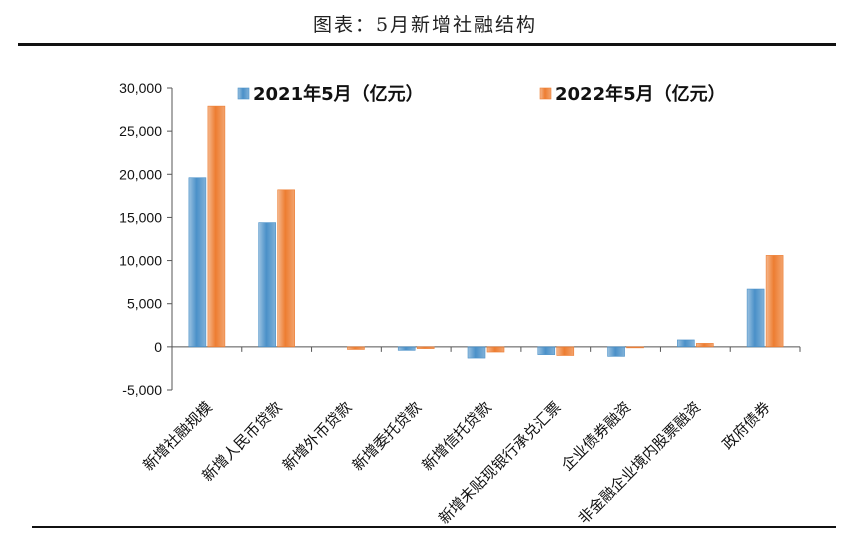  I want to click on x-category-label: 新增社融规模, so click(177, 436).